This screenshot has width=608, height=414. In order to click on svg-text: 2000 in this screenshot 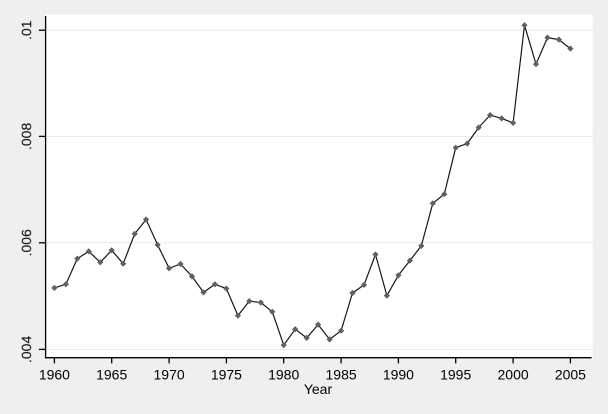, I will do `click(513, 375)`.